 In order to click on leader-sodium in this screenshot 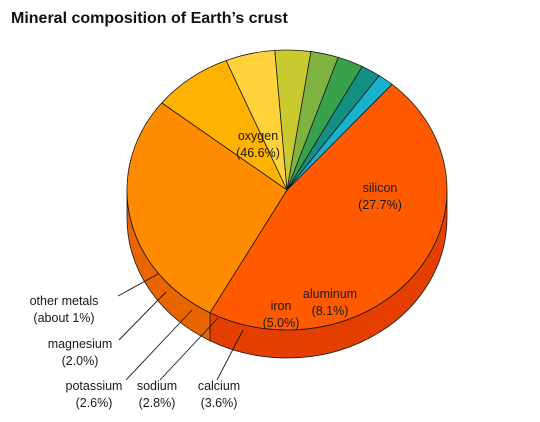, I will do `click(189, 349)`.